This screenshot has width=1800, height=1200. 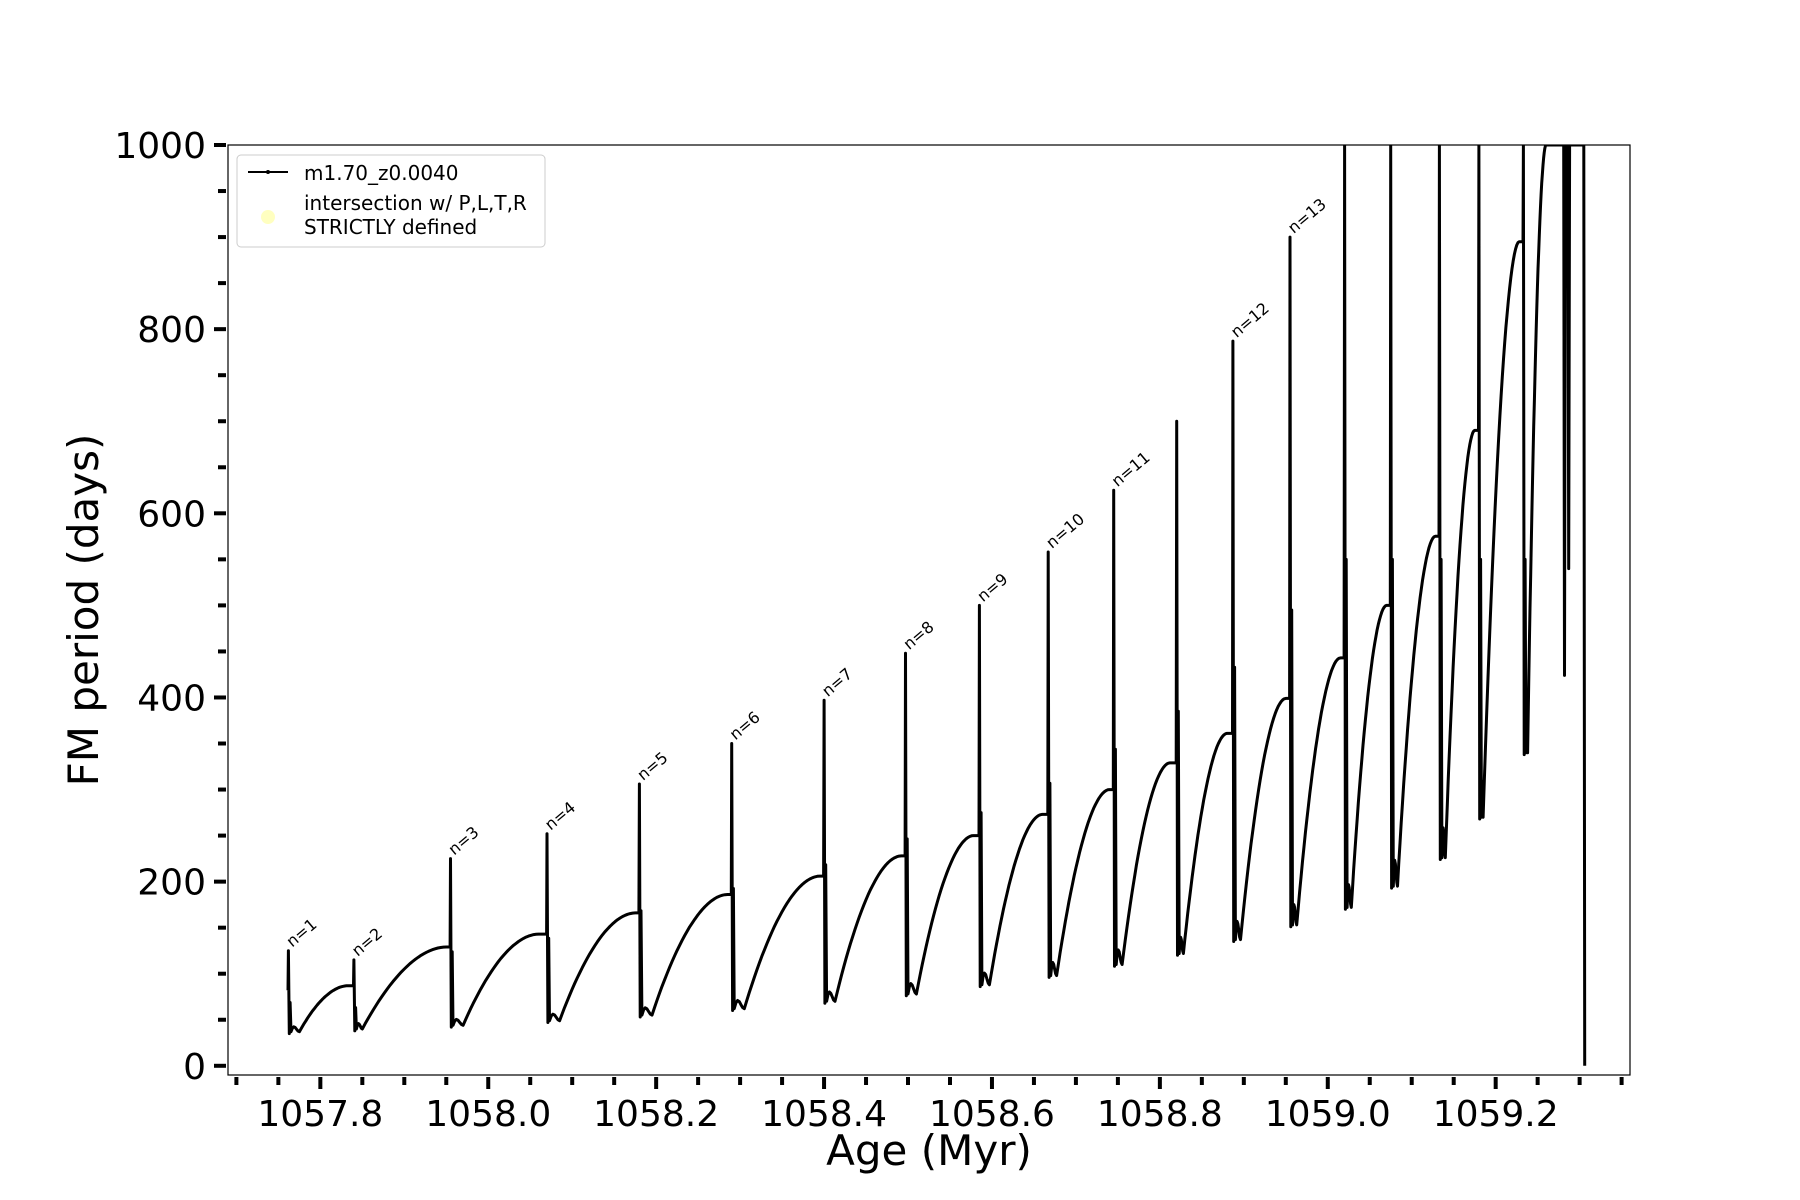 What do you see at coordinates (1131, 469) in the screenshot?
I see `cycle-annotation: n=11` at bounding box center [1131, 469].